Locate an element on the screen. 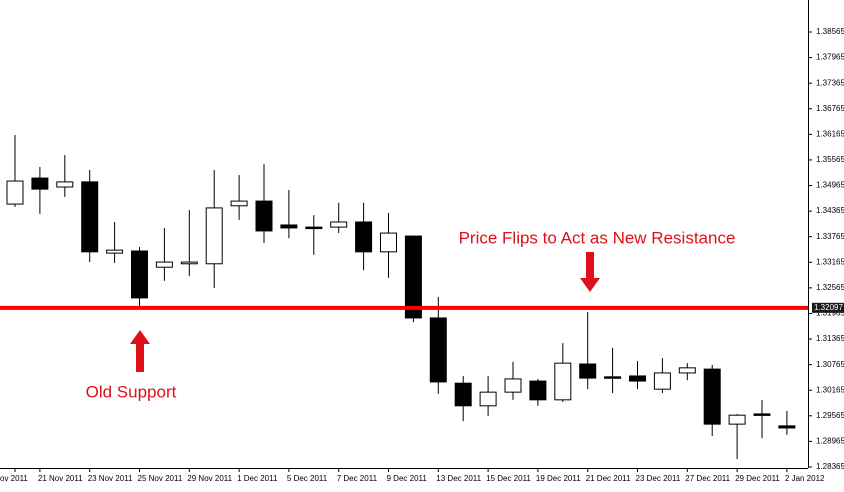 The image size is (844, 492). y-tick-label: 1.35565 is located at coordinates (830, 159).